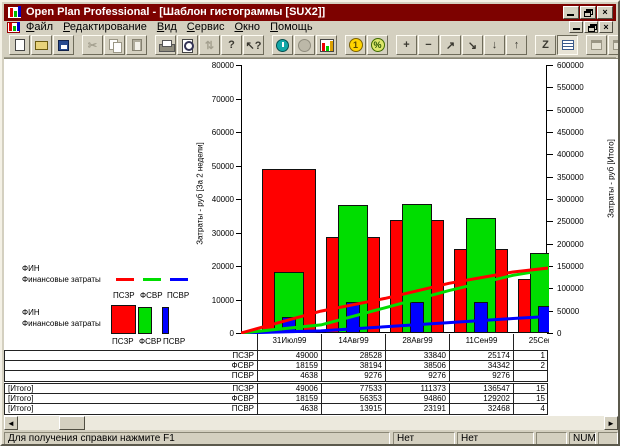 The height and width of the screenshot is (446, 620). Describe the element at coordinates (588, 12) in the screenshot. I see `restore-button` at that location.